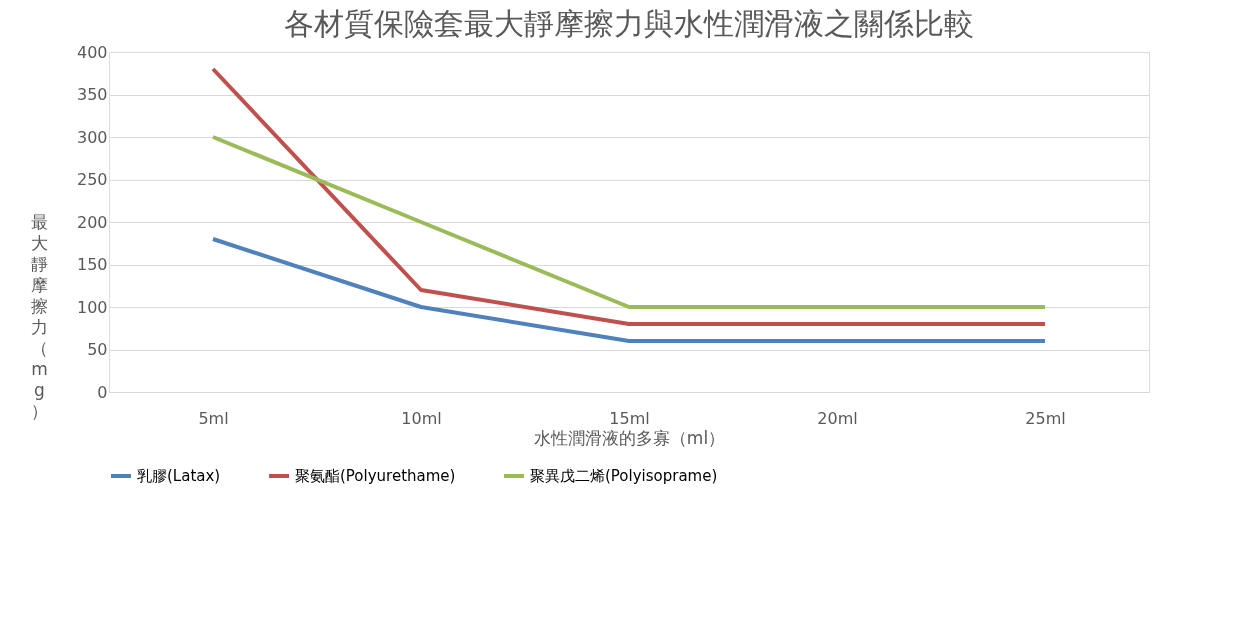 This screenshot has height=623, width=1237. Describe the element at coordinates (1045, 418) in the screenshot. I see `x-tick-label: 25ml` at that location.